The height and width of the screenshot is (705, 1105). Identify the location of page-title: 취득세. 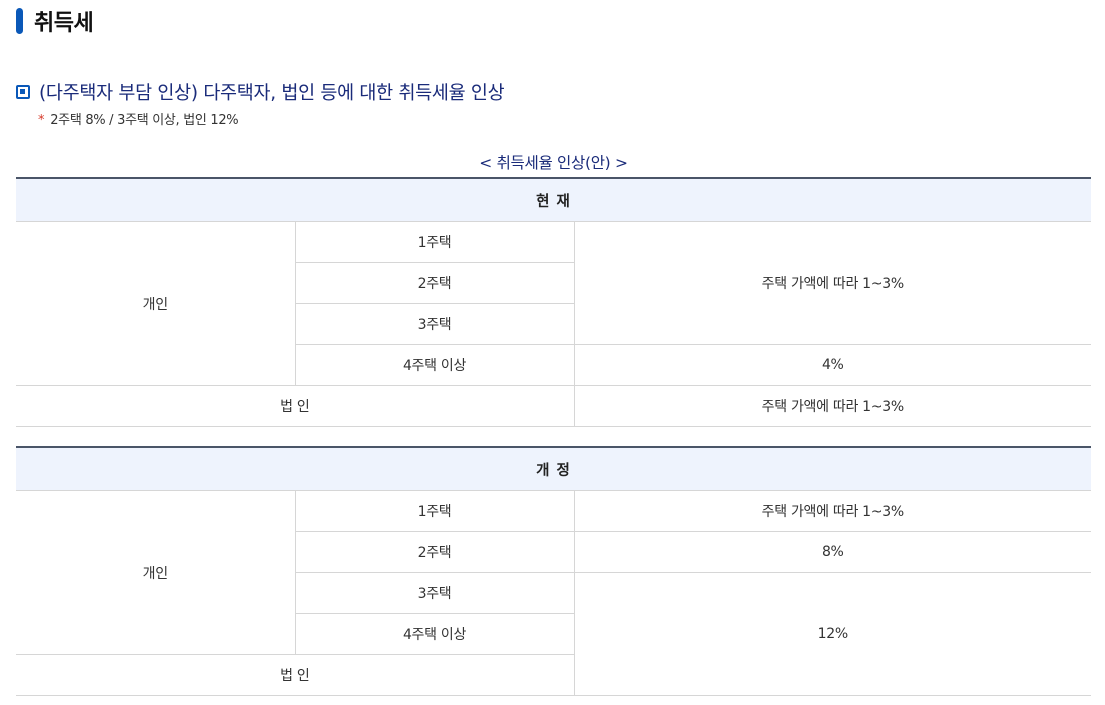
(55, 21).